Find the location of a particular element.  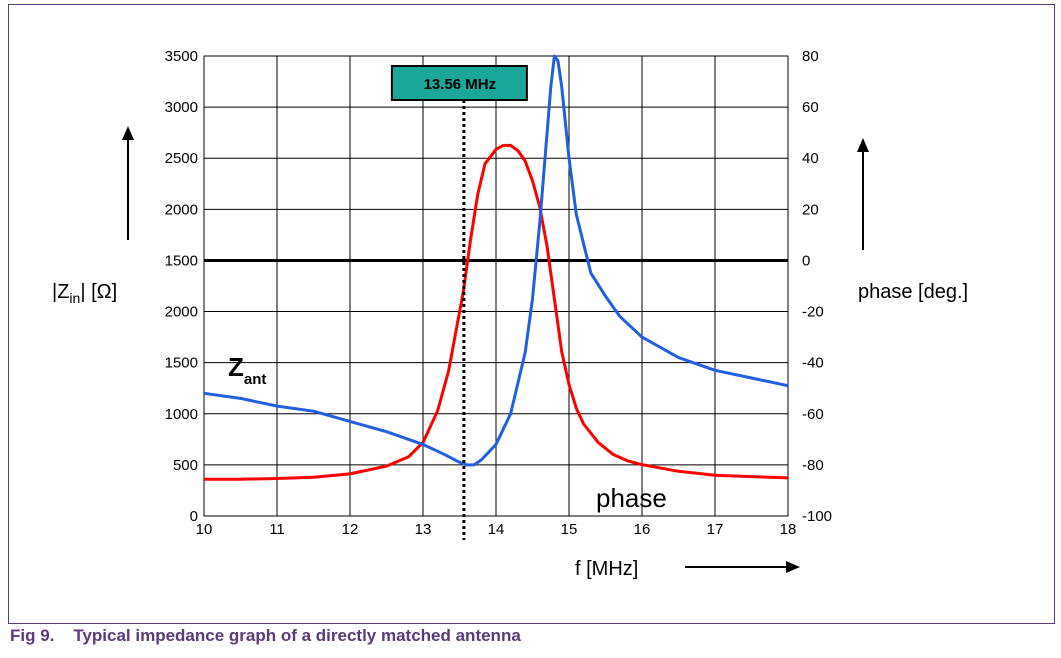

y-right-tick-label: 60 is located at coordinates (810, 107).